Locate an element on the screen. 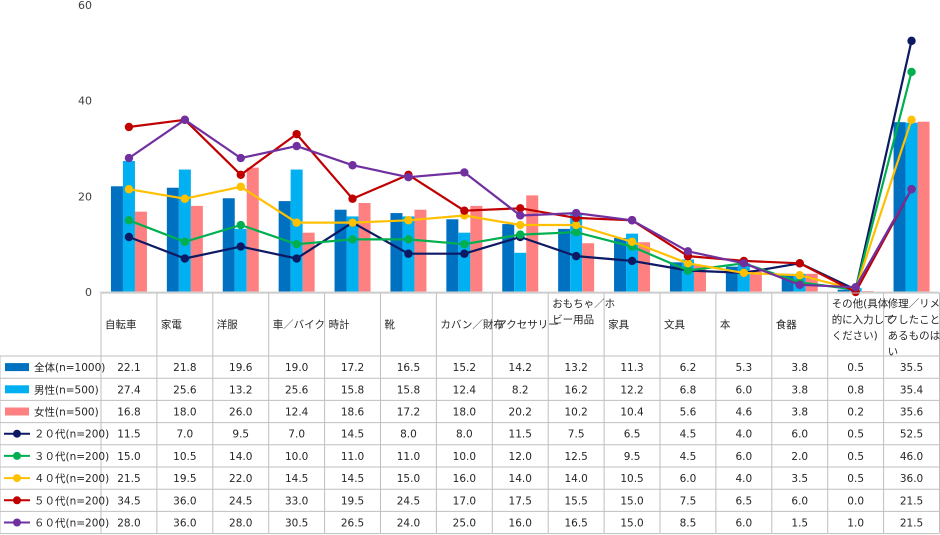 The width and height of the screenshot is (940, 535). table-value: 10.0 is located at coordinates (464, 457).